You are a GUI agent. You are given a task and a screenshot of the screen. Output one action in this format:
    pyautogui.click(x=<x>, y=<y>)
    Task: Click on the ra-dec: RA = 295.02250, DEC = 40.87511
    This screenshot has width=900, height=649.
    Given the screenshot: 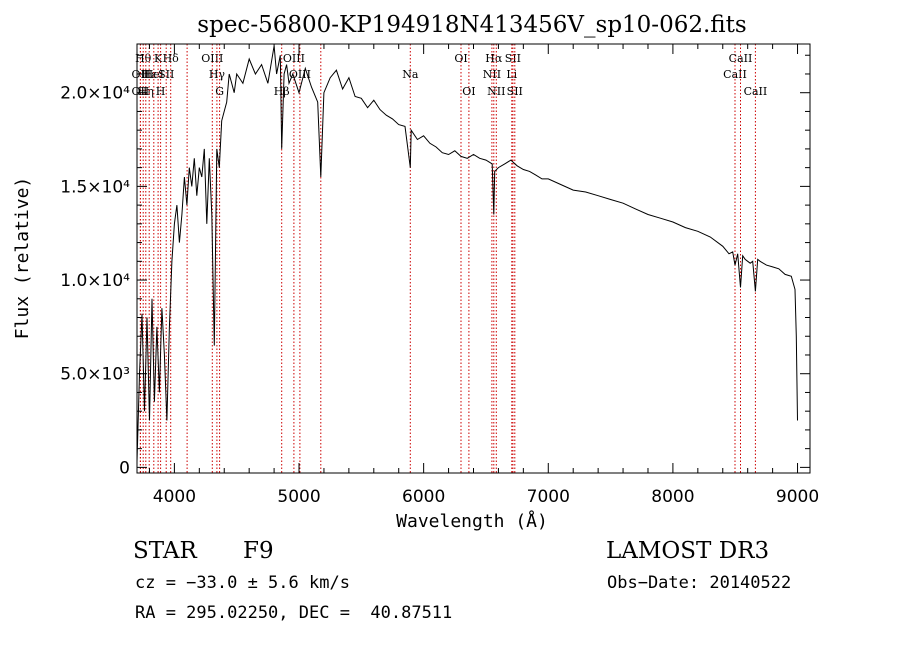 What is the action you would take?
    pyautogui.click(x=294, y=613)
    